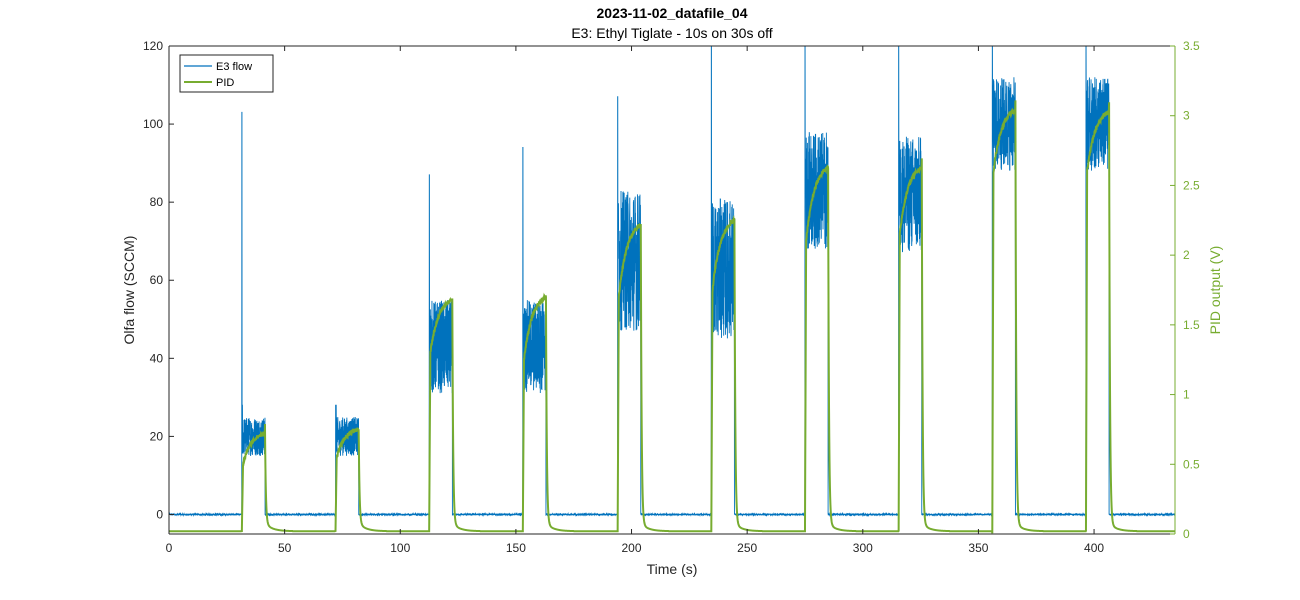 Image resolution: width=1300 pixels, height=600 pixels. I want to click on y-tick-label: 60, so click(157, 280).